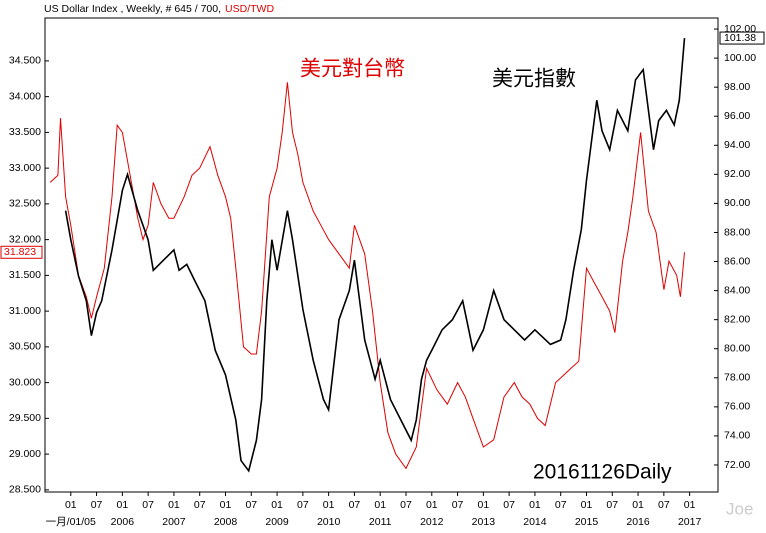 The width and height of the screenshot is (766, 533). What do you see at coordinates (740, 58) in the screenshot?
I see `y2-tick-label: 100.00` at bounding box center [740, 58].